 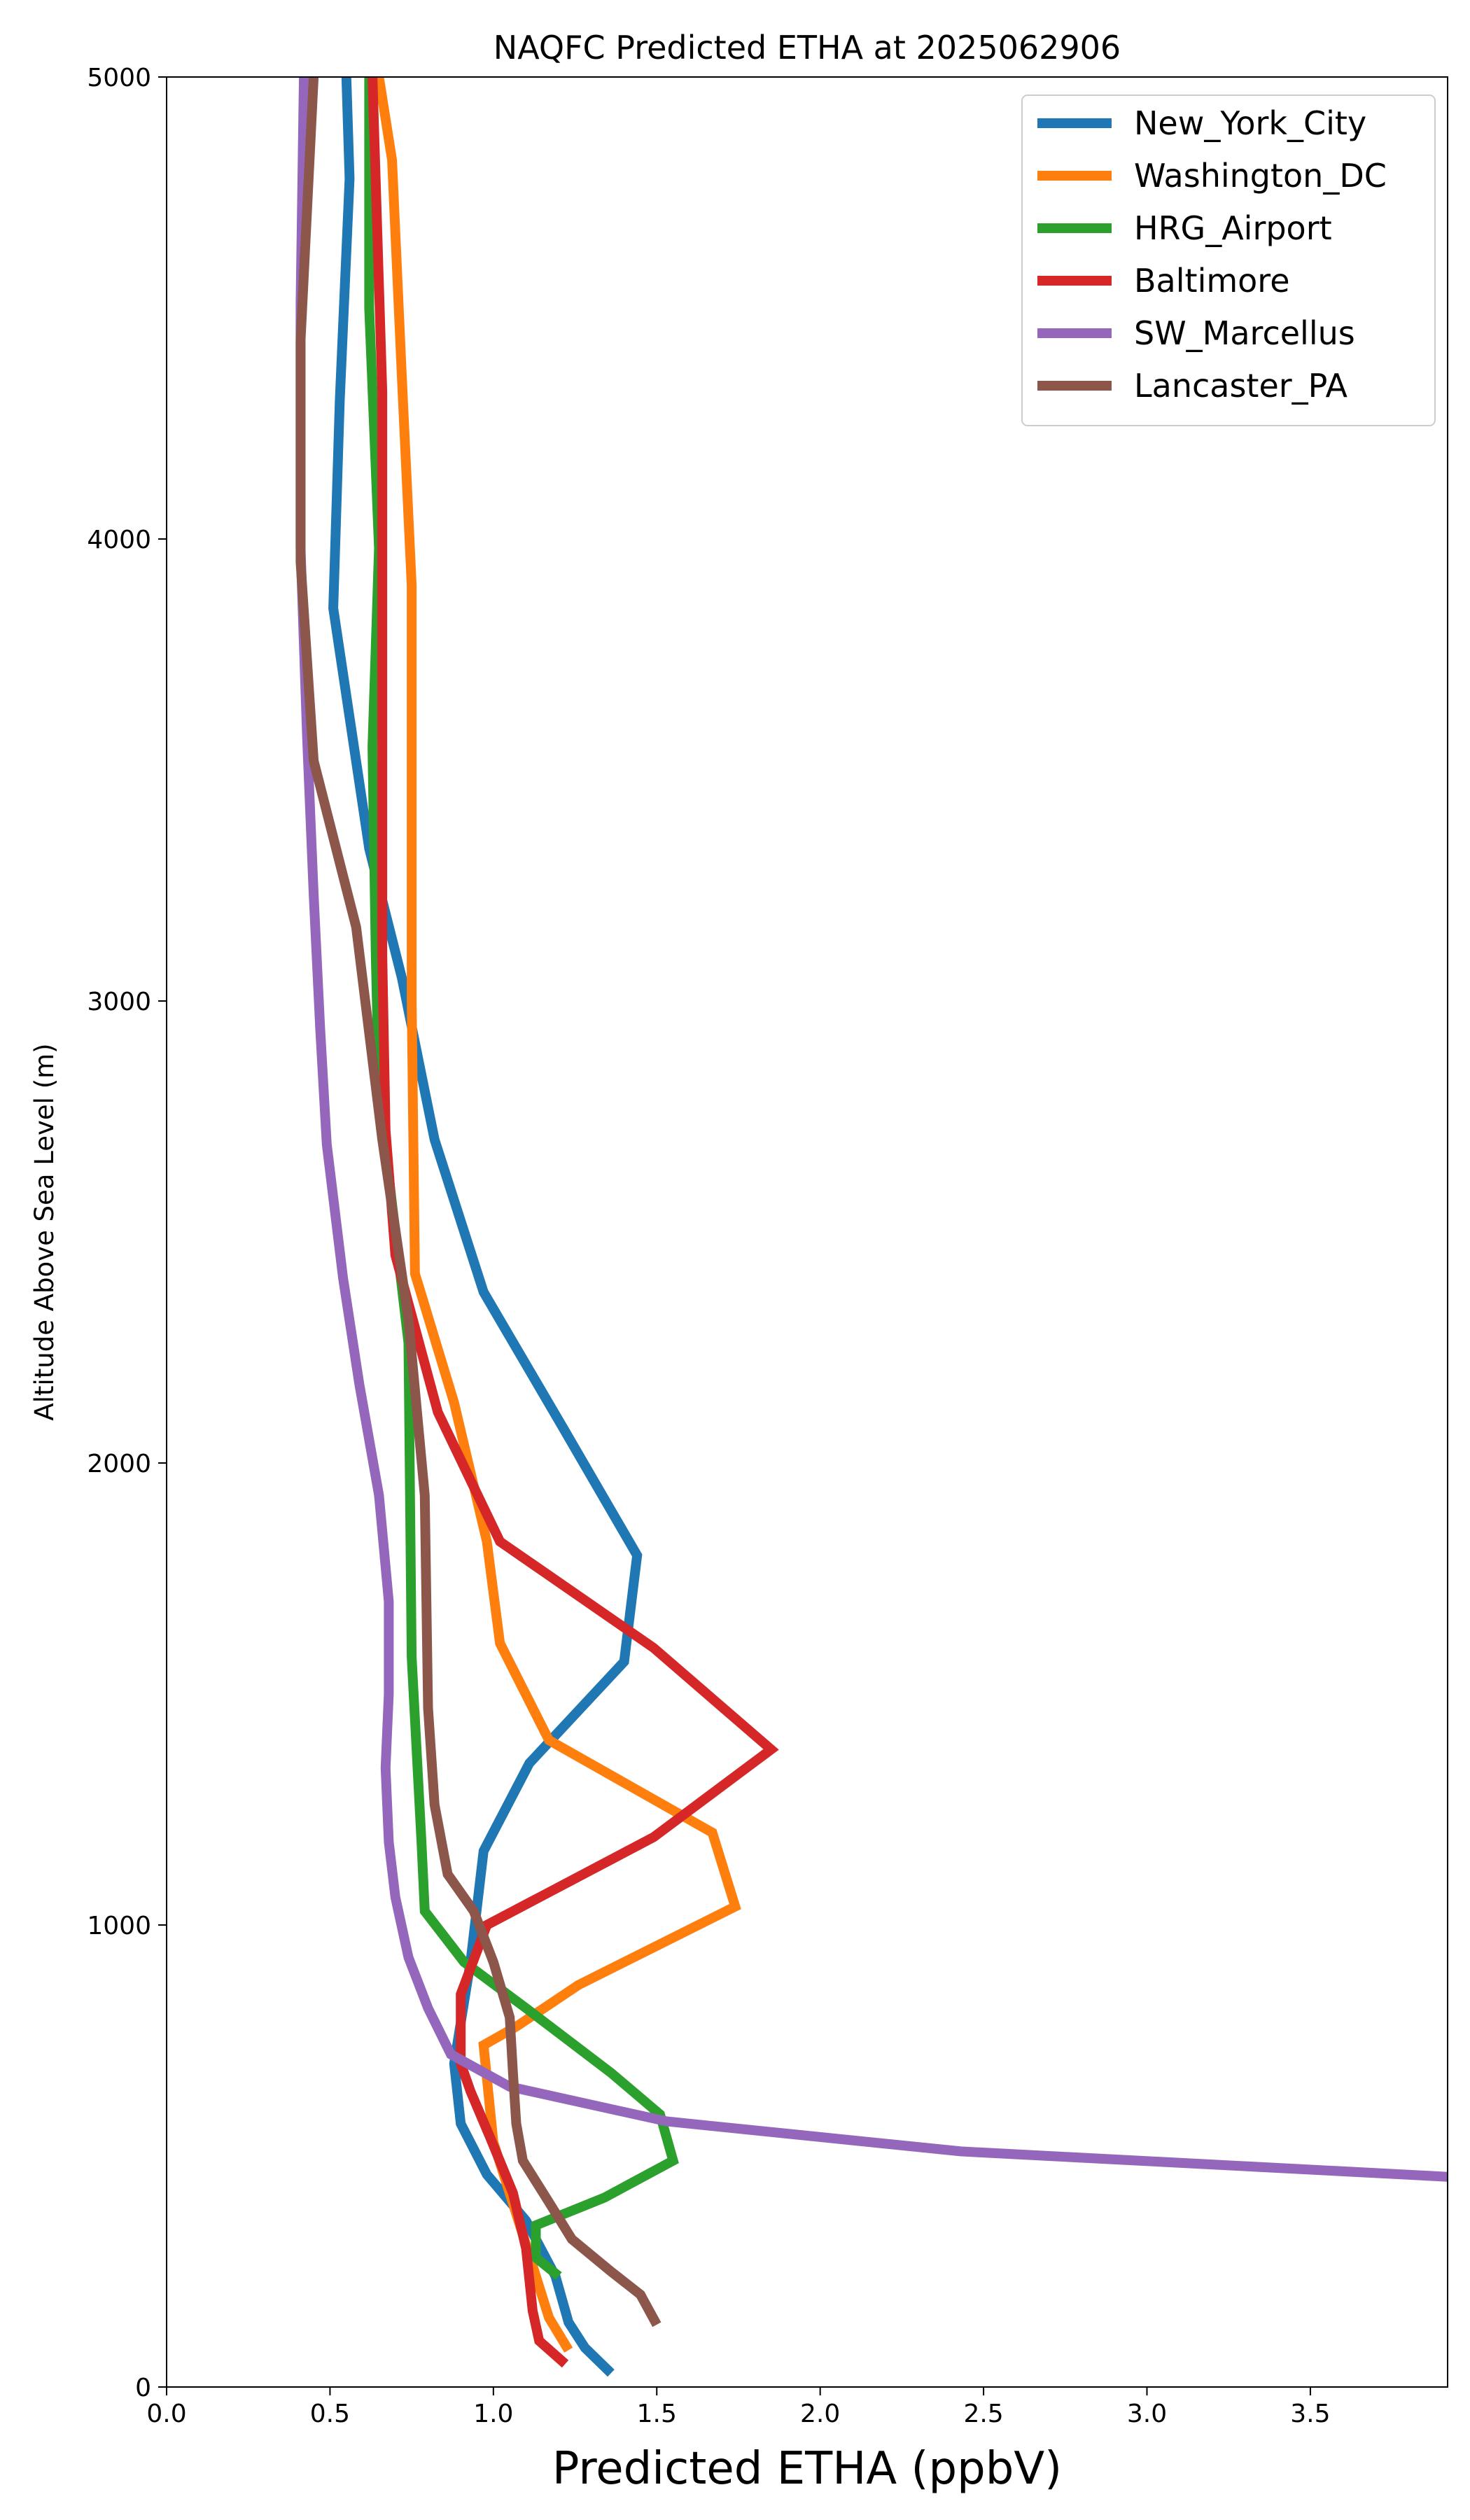 What do you see at coordinates (119, 1464) in the screenshot?
I see `y-tick-label: 2000` at bounding box center [119, 1464].